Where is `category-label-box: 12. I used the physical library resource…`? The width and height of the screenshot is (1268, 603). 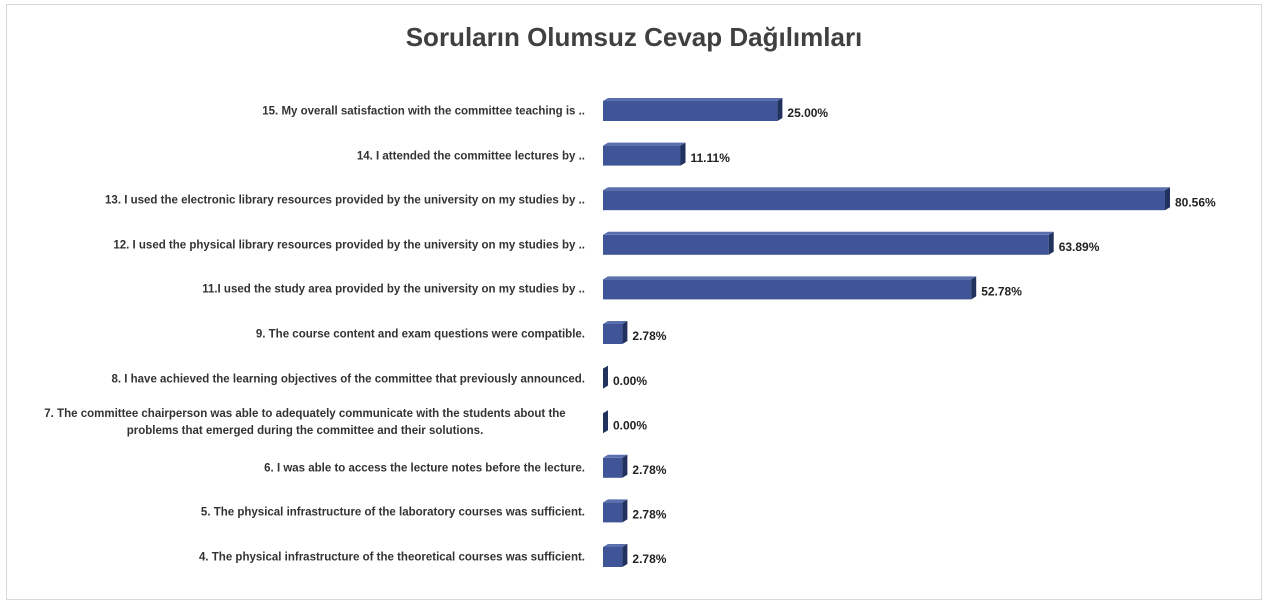
category-label-box: 12. I used the physical library resource… is located at coordinates (305, 244).